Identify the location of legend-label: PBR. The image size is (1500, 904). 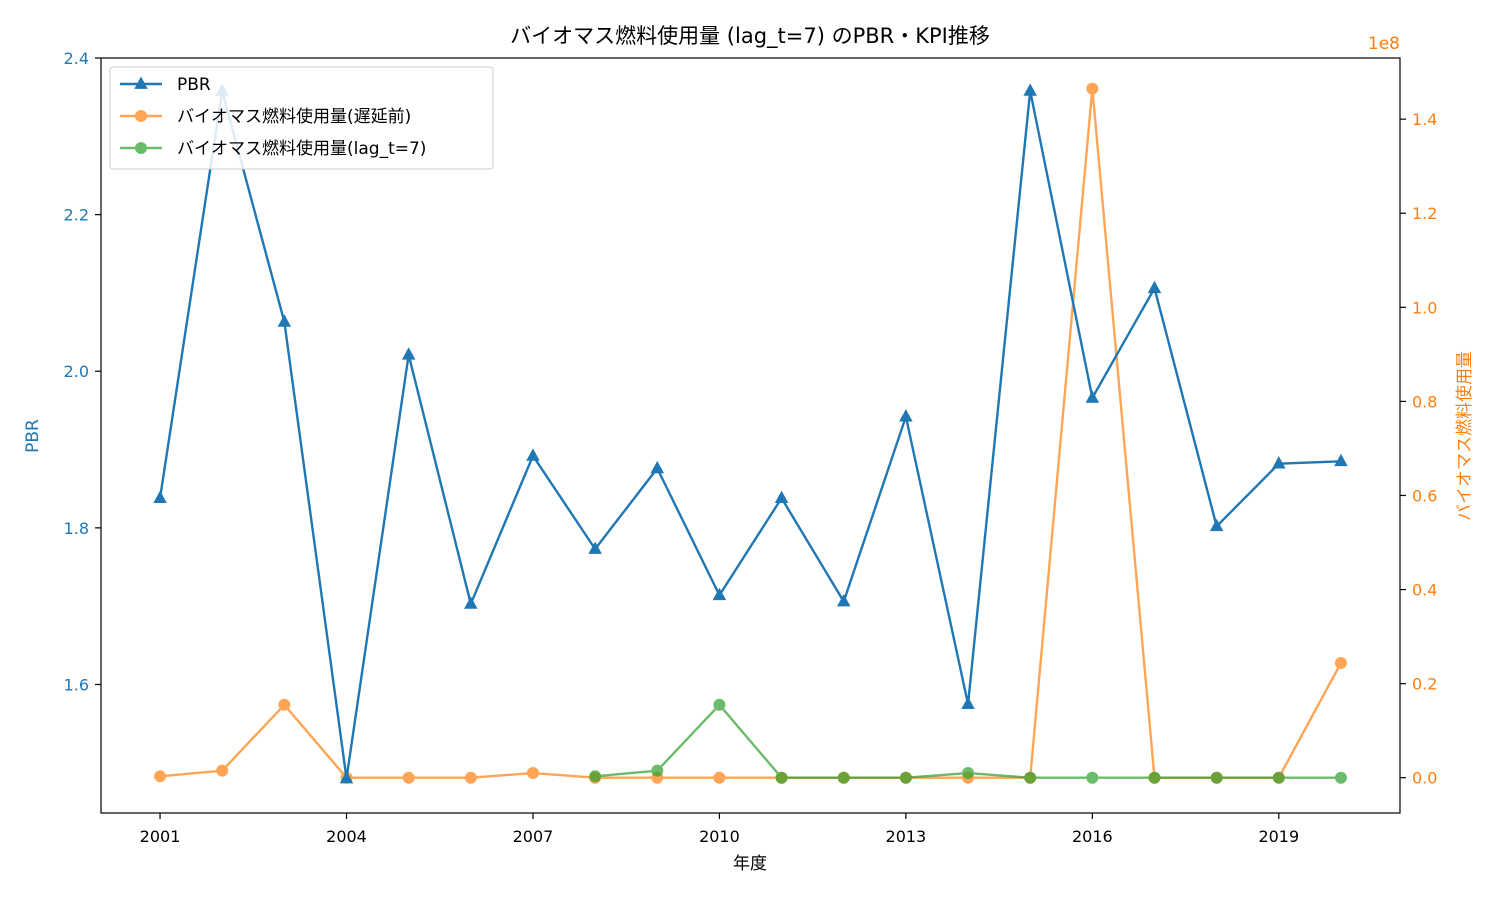
(194, 85).